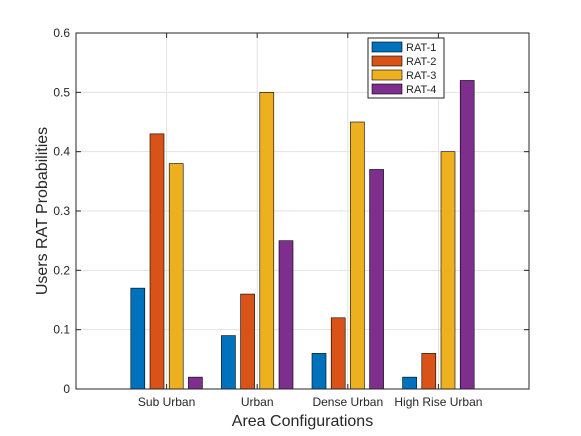 This screenshot has width=581, height=436. Describe the element at coordinates (347, 402) in the screenshot. I see `x-tick-label: Dense Urban` at that location.